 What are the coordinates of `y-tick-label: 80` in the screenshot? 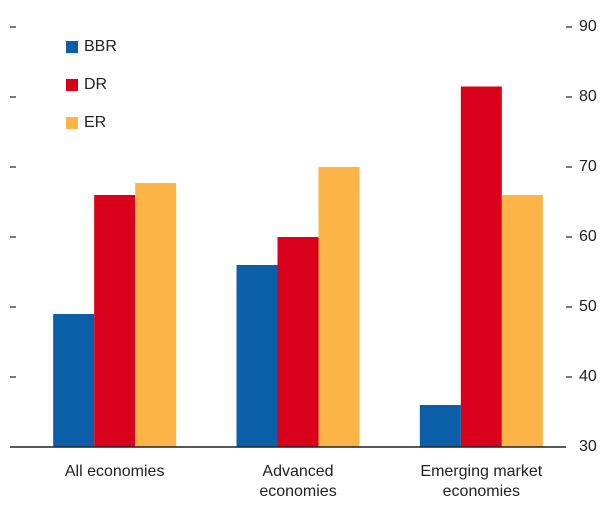 It's located at (588, 96).